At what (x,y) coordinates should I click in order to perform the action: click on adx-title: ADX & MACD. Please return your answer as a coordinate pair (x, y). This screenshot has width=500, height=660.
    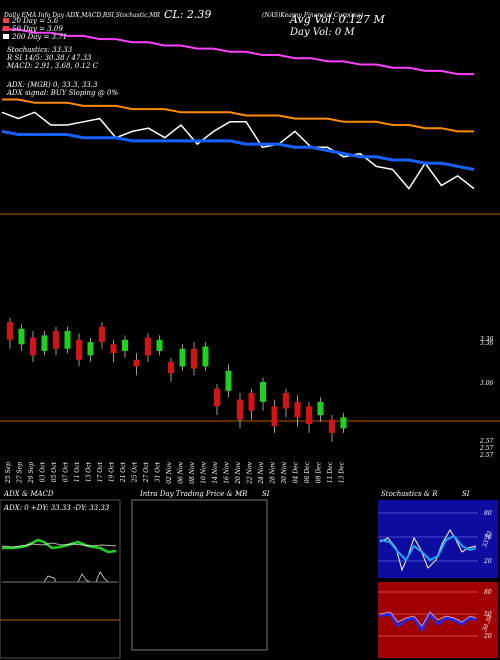
    Looking at the image, I should click on (28, 494).